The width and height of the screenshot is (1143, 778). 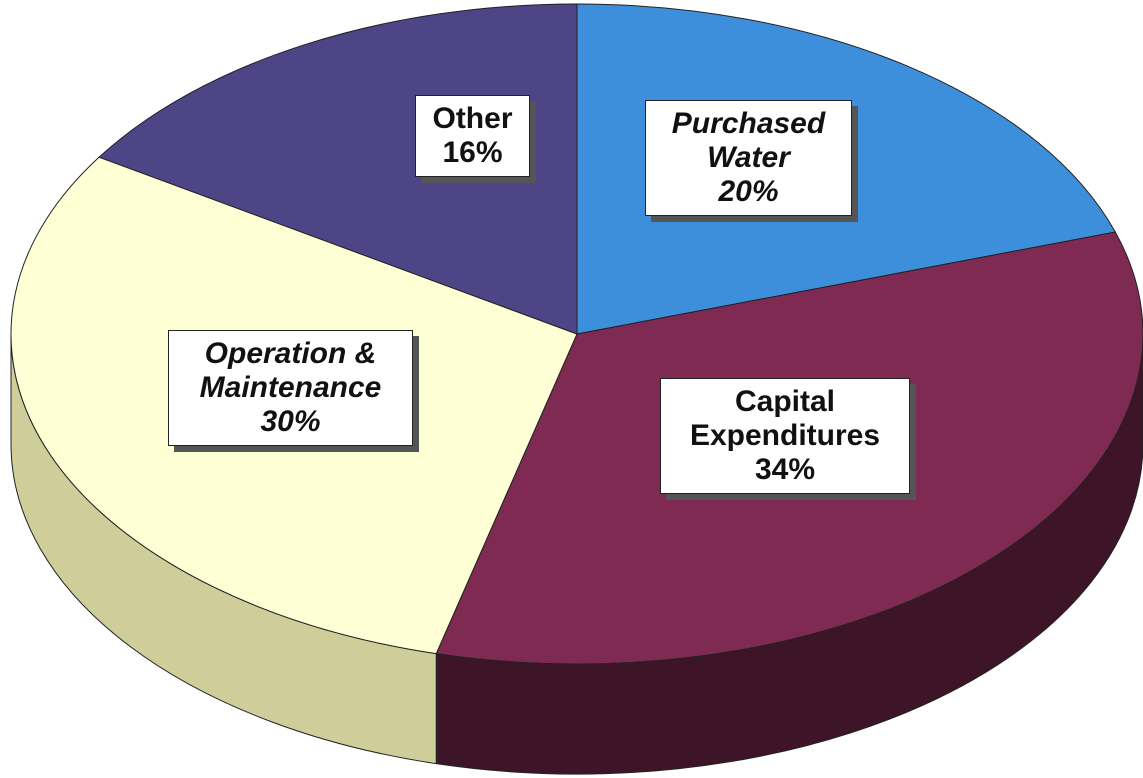 I want to click on slice-label: Purchased Water 20%, so click(x=748, y=158).